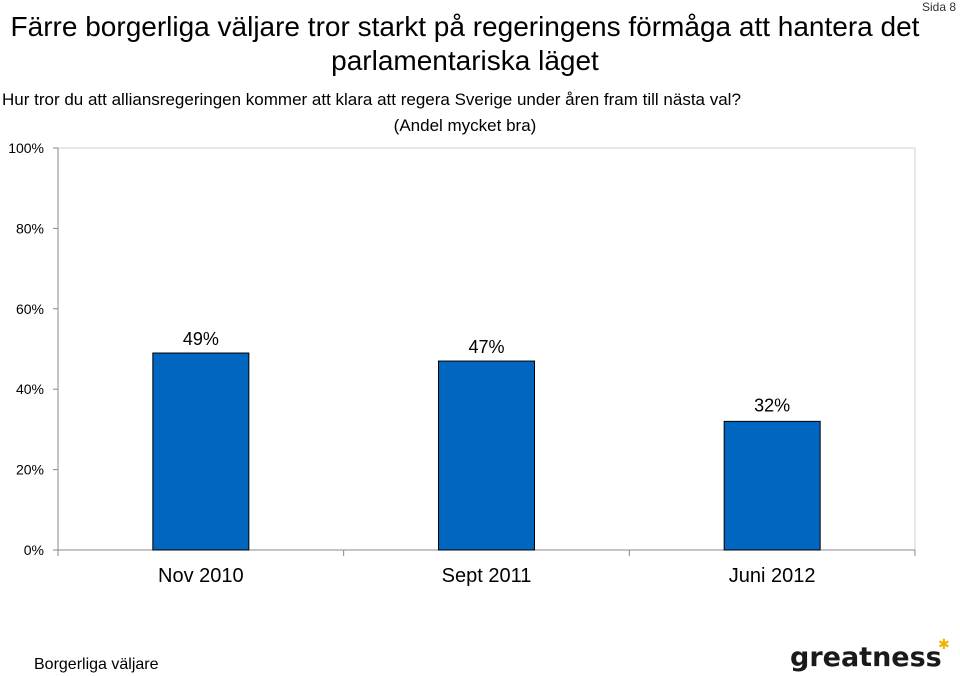 This screenshot has width=960, height=676. What do you see at coordinates (201, 339) in the screenshot?
I see `data-label: 49%` at bounding box center [201, 339].